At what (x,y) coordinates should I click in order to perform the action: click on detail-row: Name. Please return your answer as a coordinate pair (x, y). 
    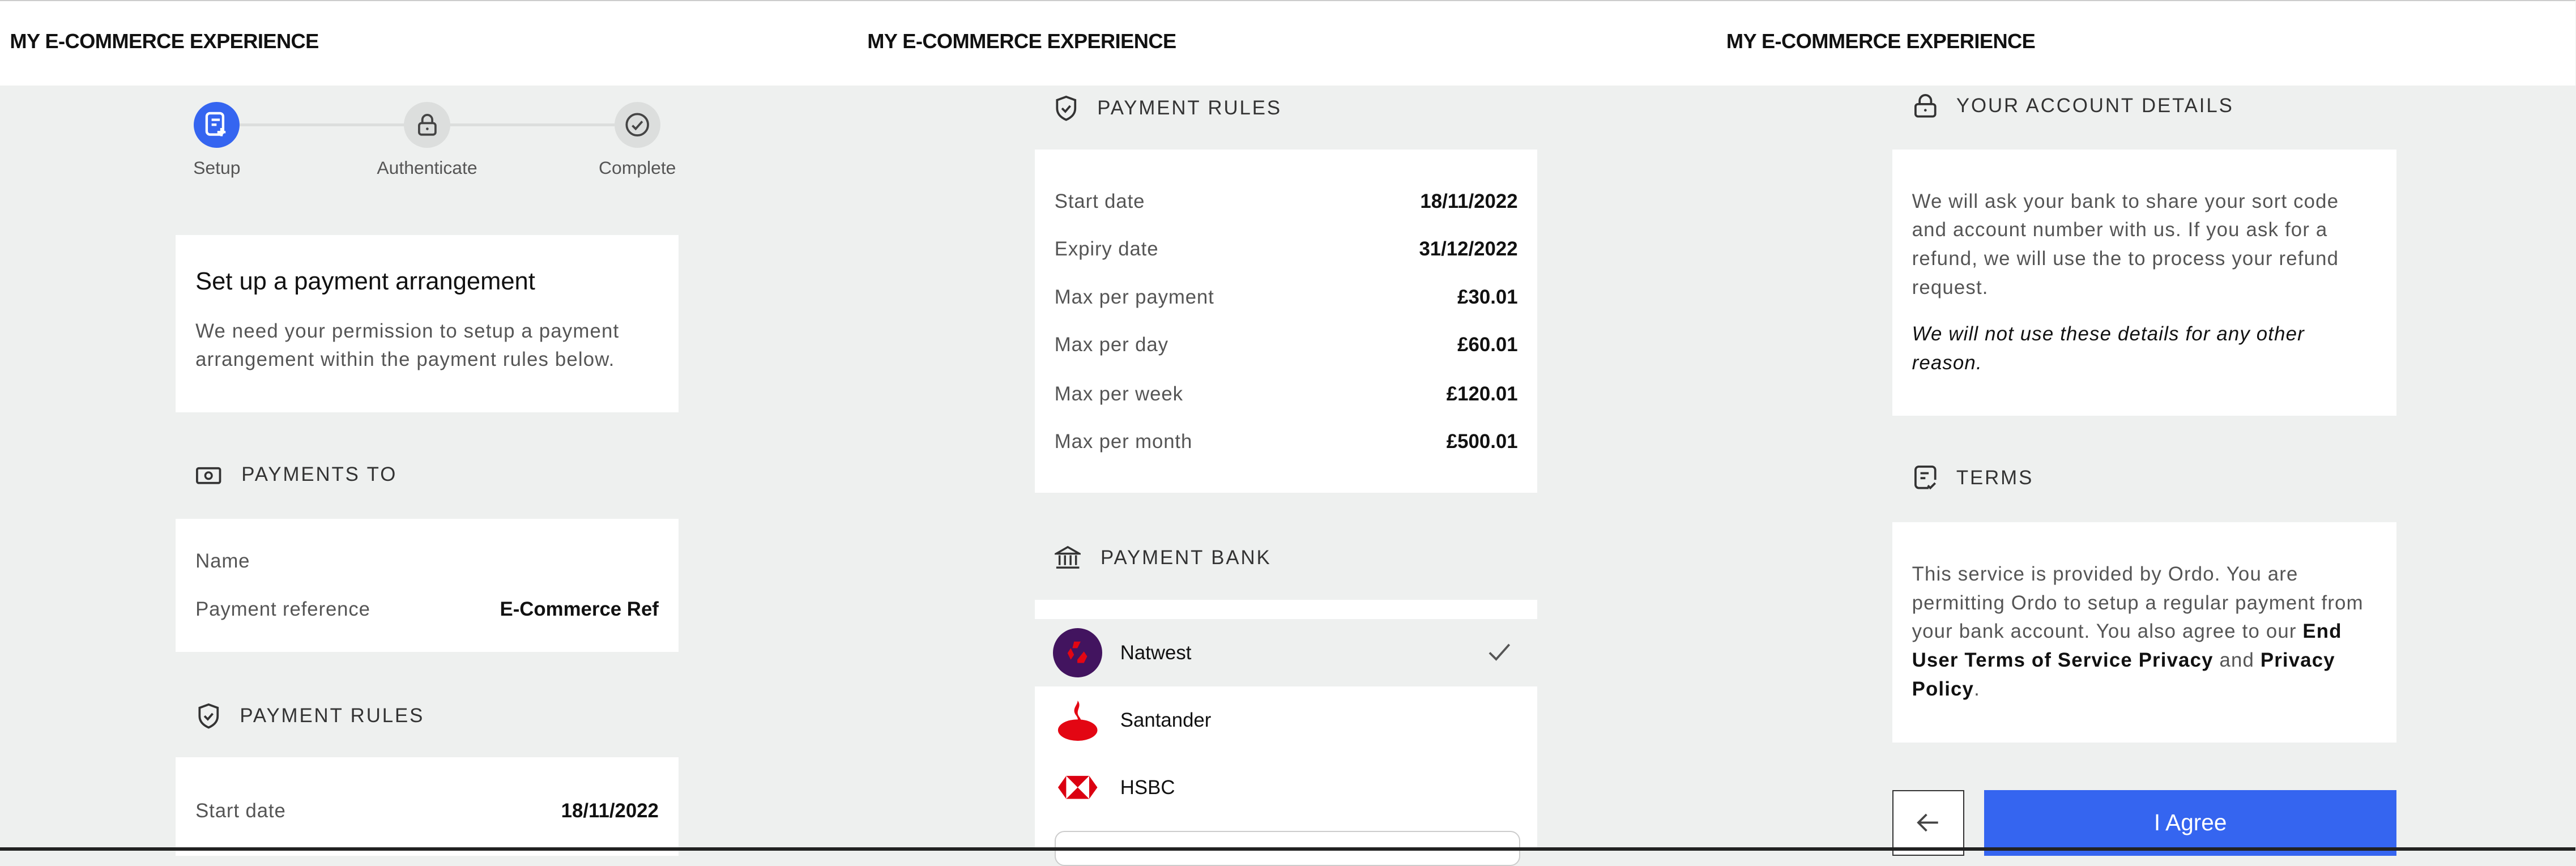
    Looking at the image, I should click on (427, 561).